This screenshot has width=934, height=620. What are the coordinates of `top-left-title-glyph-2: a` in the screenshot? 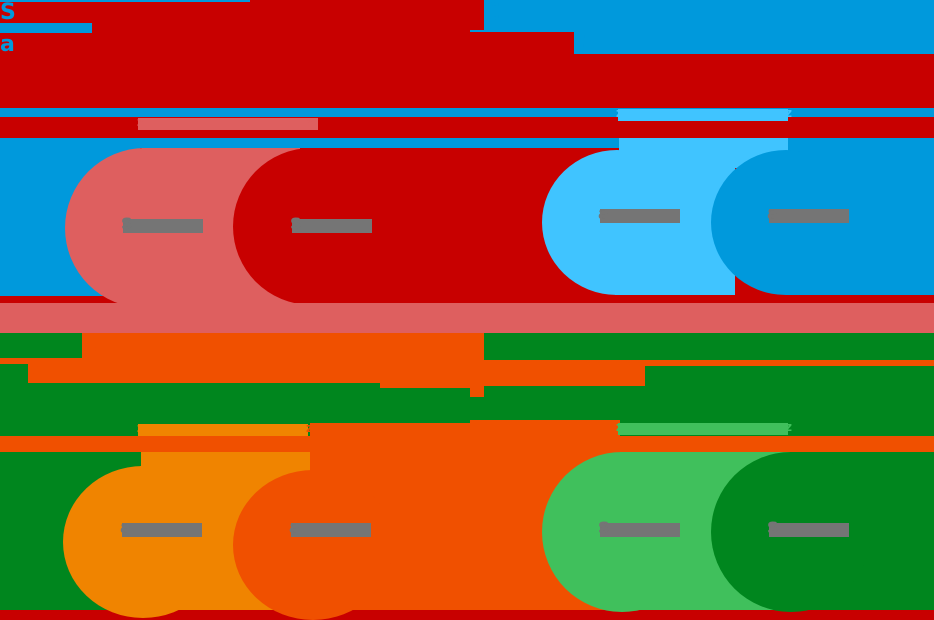 It's located at (7, 44).